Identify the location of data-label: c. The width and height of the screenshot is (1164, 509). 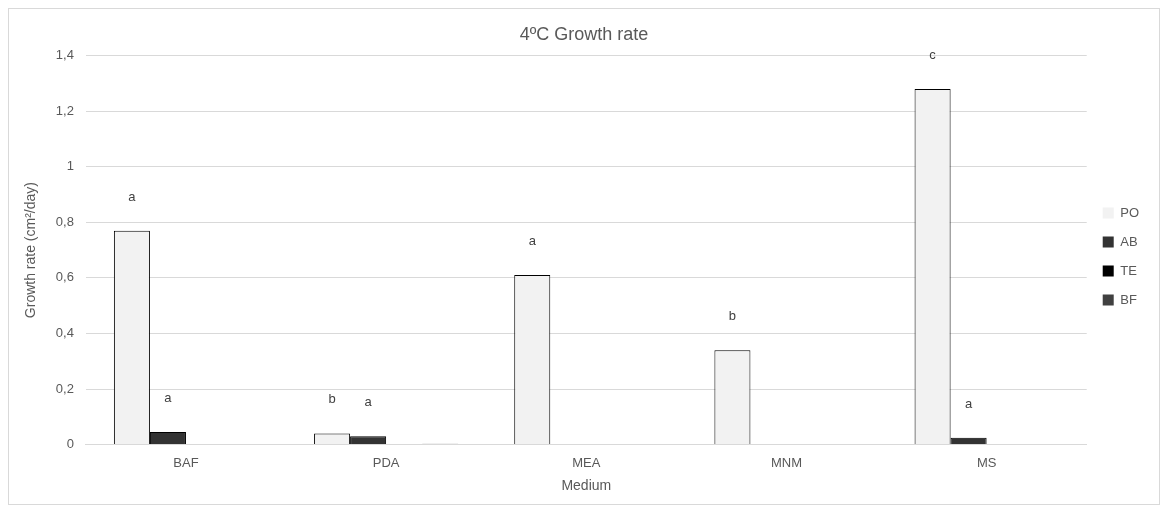
(933, 54).